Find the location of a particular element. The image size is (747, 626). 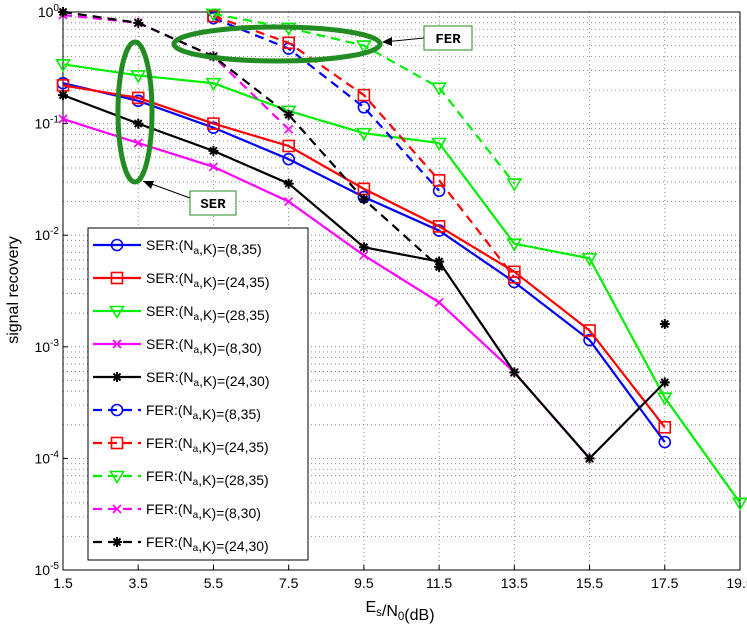

x-tick-label: 13.5 is located at coordinates (514, 583).